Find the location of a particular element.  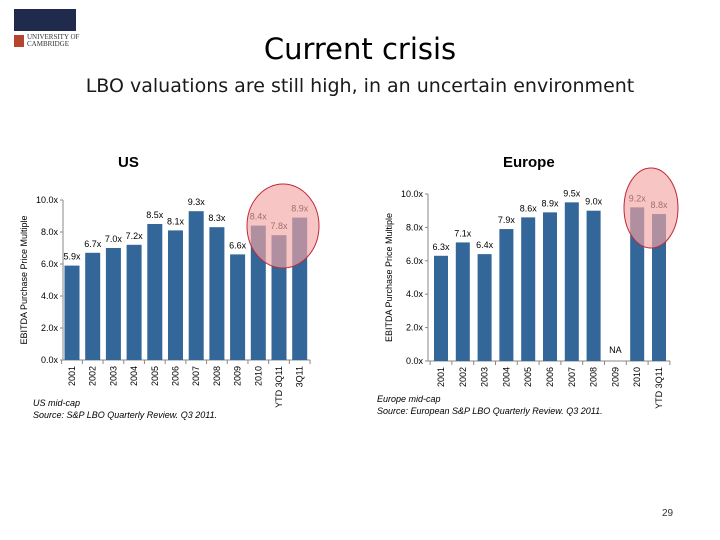

us-x-tick-label: 2005 is located at coordinates (155, 376).